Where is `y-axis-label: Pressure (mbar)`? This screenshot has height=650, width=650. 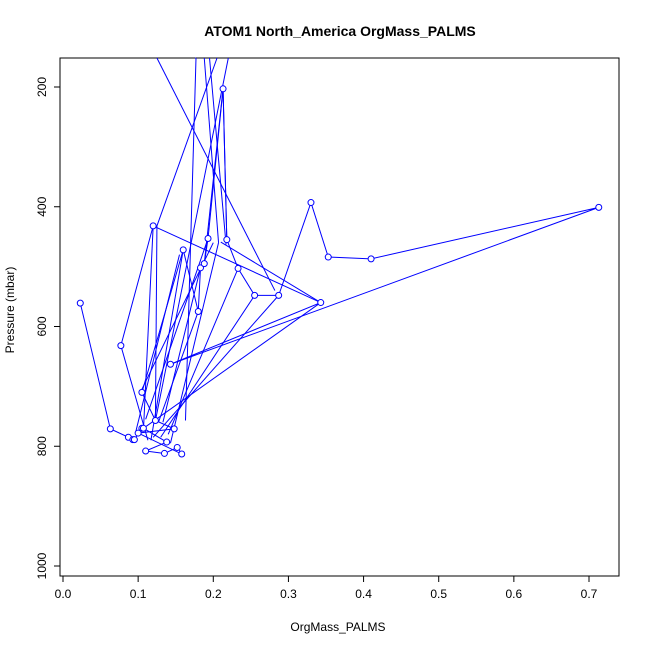
y-axis-label: Pressure (mbar) is located at coordinates (10, 310).